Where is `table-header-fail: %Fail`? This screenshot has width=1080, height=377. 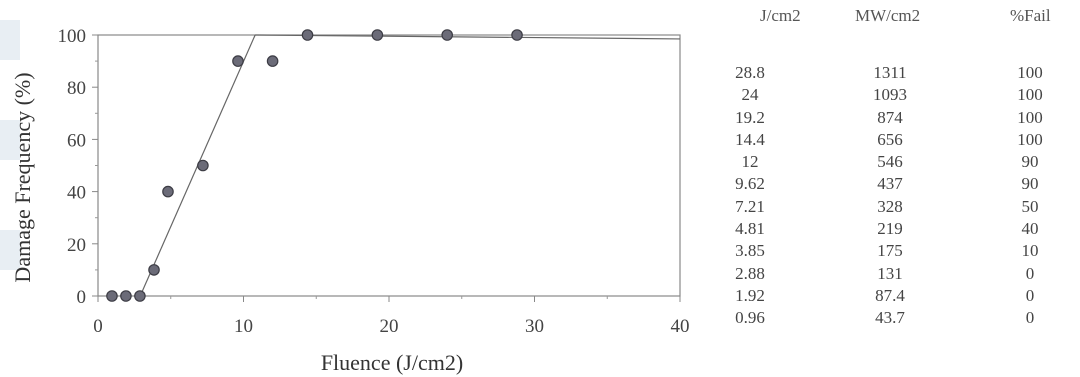 table-header-fail: %Fail is located at coordinates (1030, 15).